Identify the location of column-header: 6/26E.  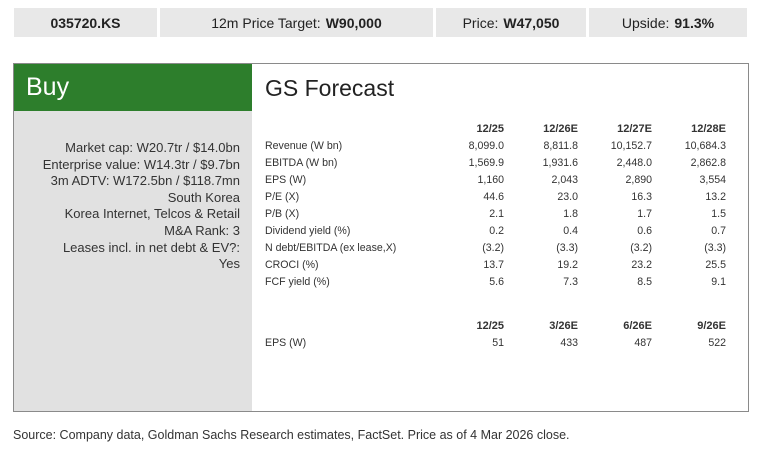
(637, 325).